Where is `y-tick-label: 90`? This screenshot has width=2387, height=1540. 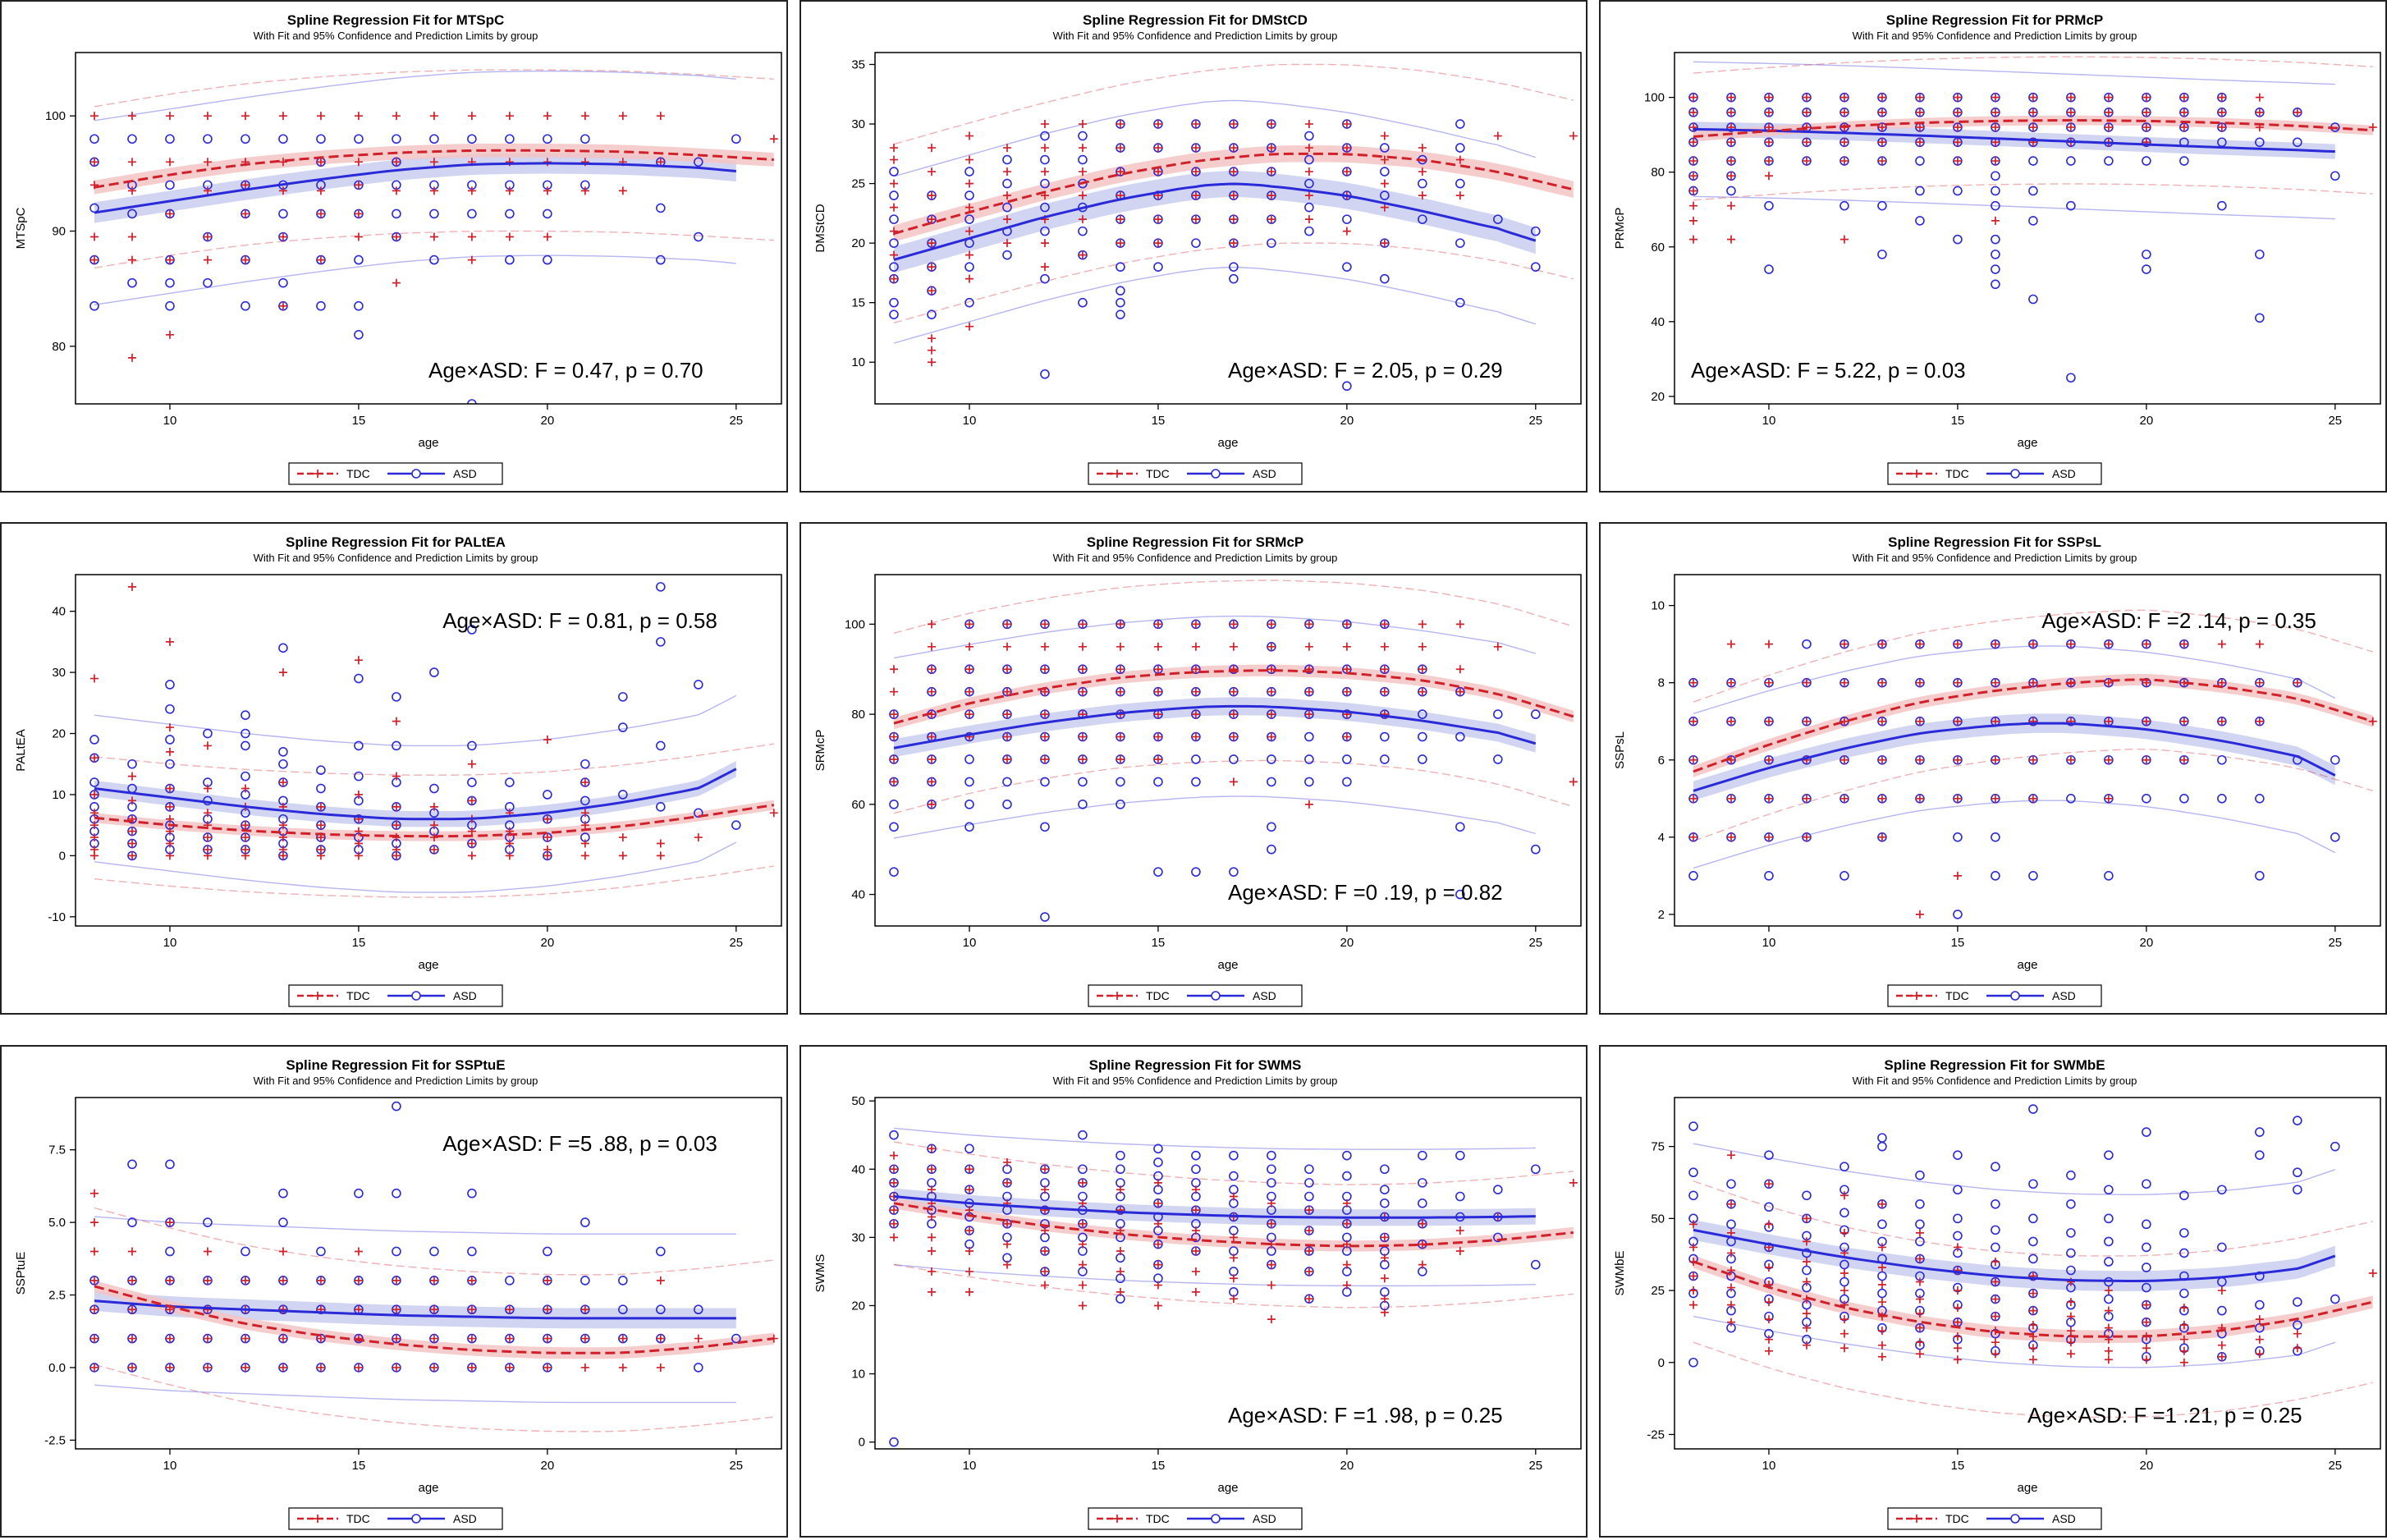
y-tick-label: 90 is located at coordinates (59, 232).